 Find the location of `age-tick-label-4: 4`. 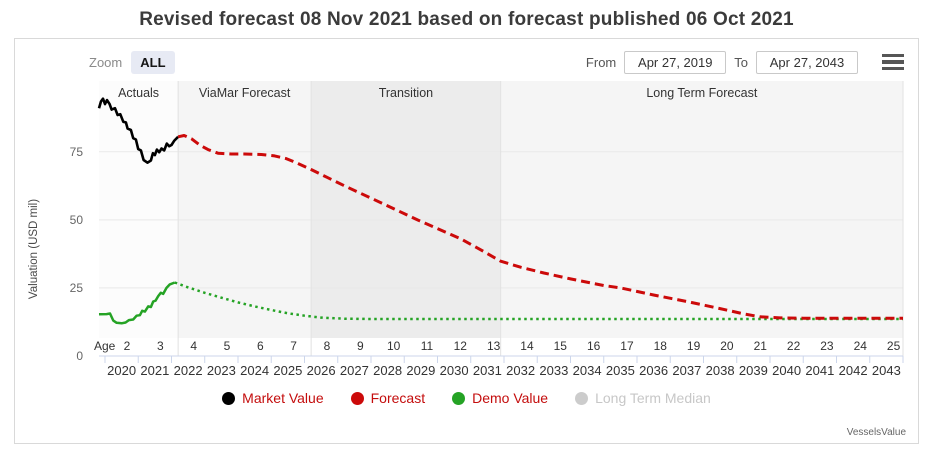

age-tick-label-4: 4 is located at coordinates (193, 346).